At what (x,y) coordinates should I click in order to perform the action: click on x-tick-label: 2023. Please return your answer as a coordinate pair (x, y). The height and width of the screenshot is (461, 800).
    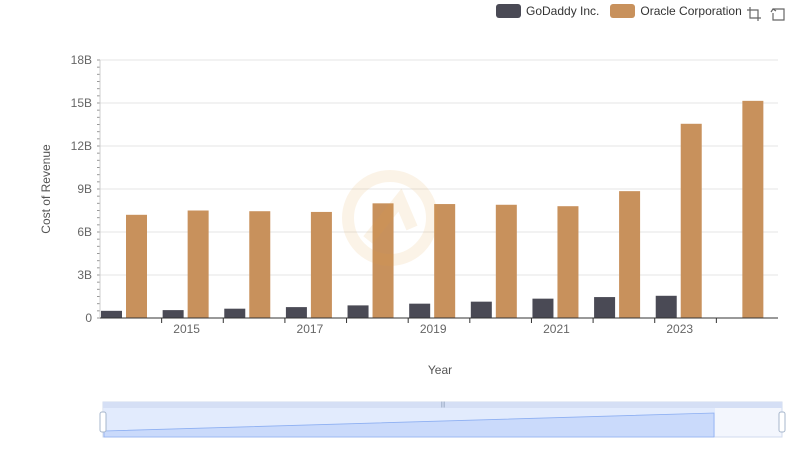
    Looking at the image, I should click on (679, 329).